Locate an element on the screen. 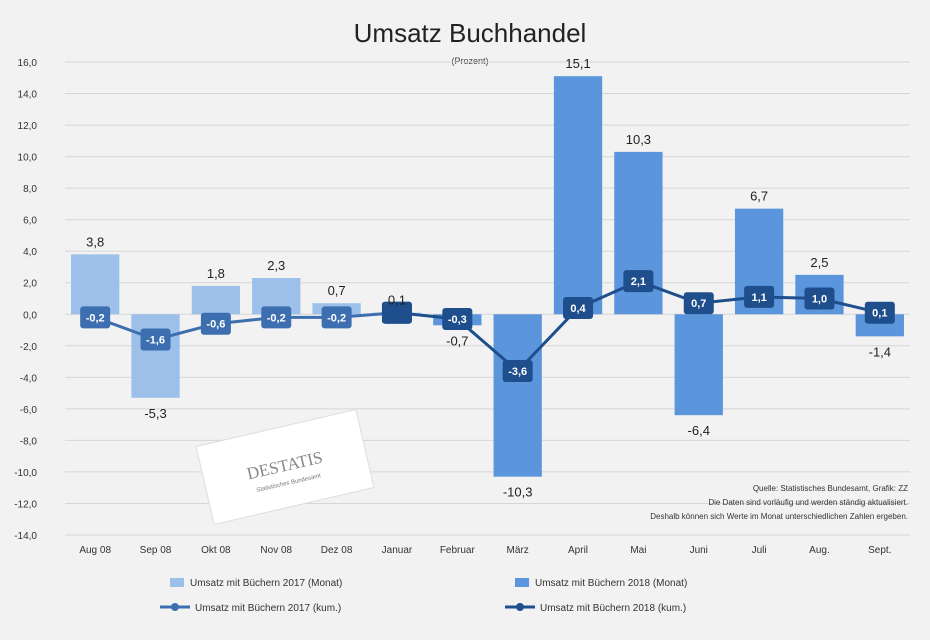 The height and width of the screenshot is (640, 930). line-point-label: 2,1 is located at coordinates (638, 282).